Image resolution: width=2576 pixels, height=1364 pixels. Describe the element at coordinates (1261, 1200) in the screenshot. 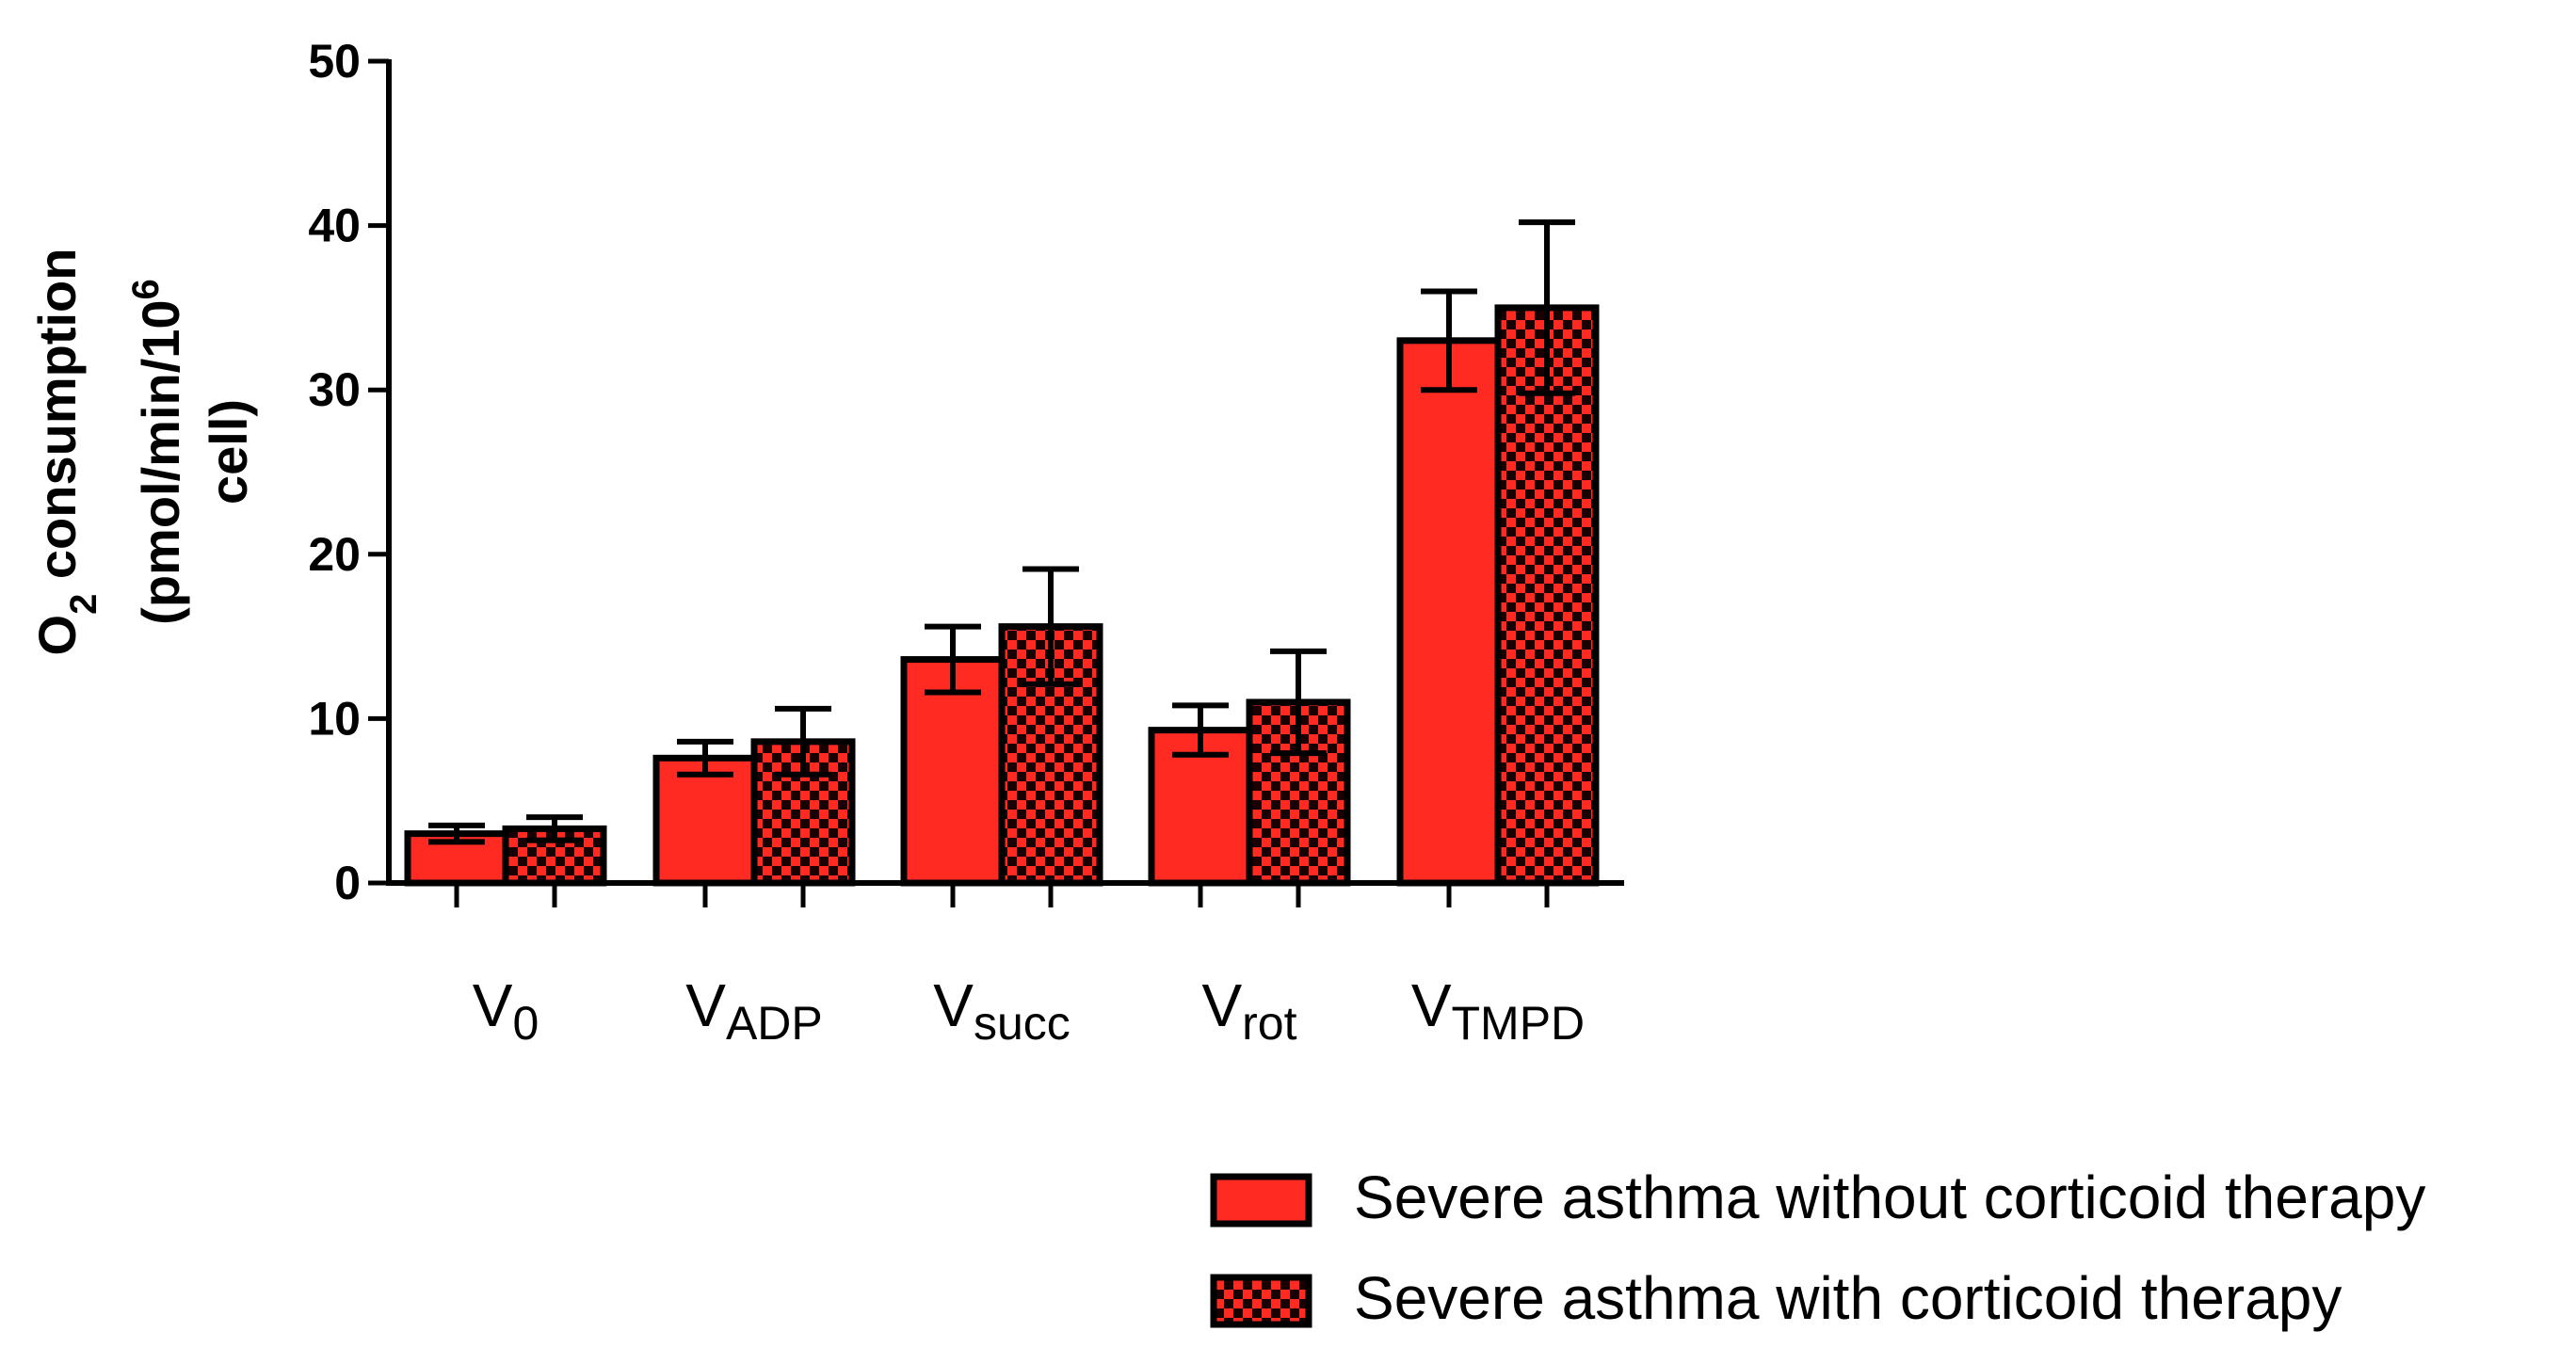

I see `legend-swatch-without-corticoid` at that location.